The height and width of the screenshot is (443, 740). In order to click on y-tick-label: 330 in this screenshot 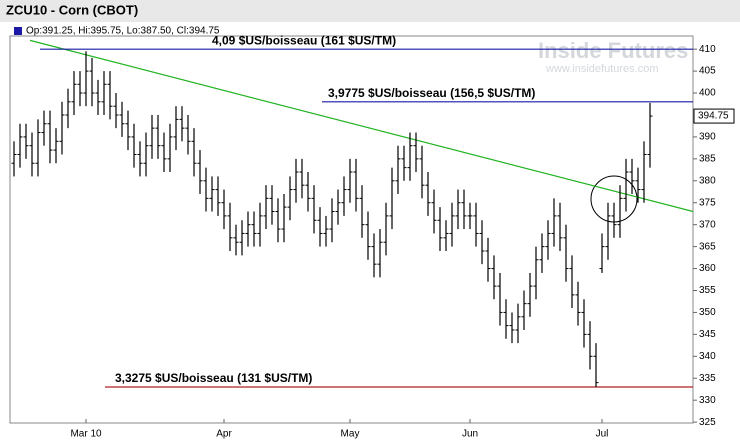, I will do `click(707, 400)`.